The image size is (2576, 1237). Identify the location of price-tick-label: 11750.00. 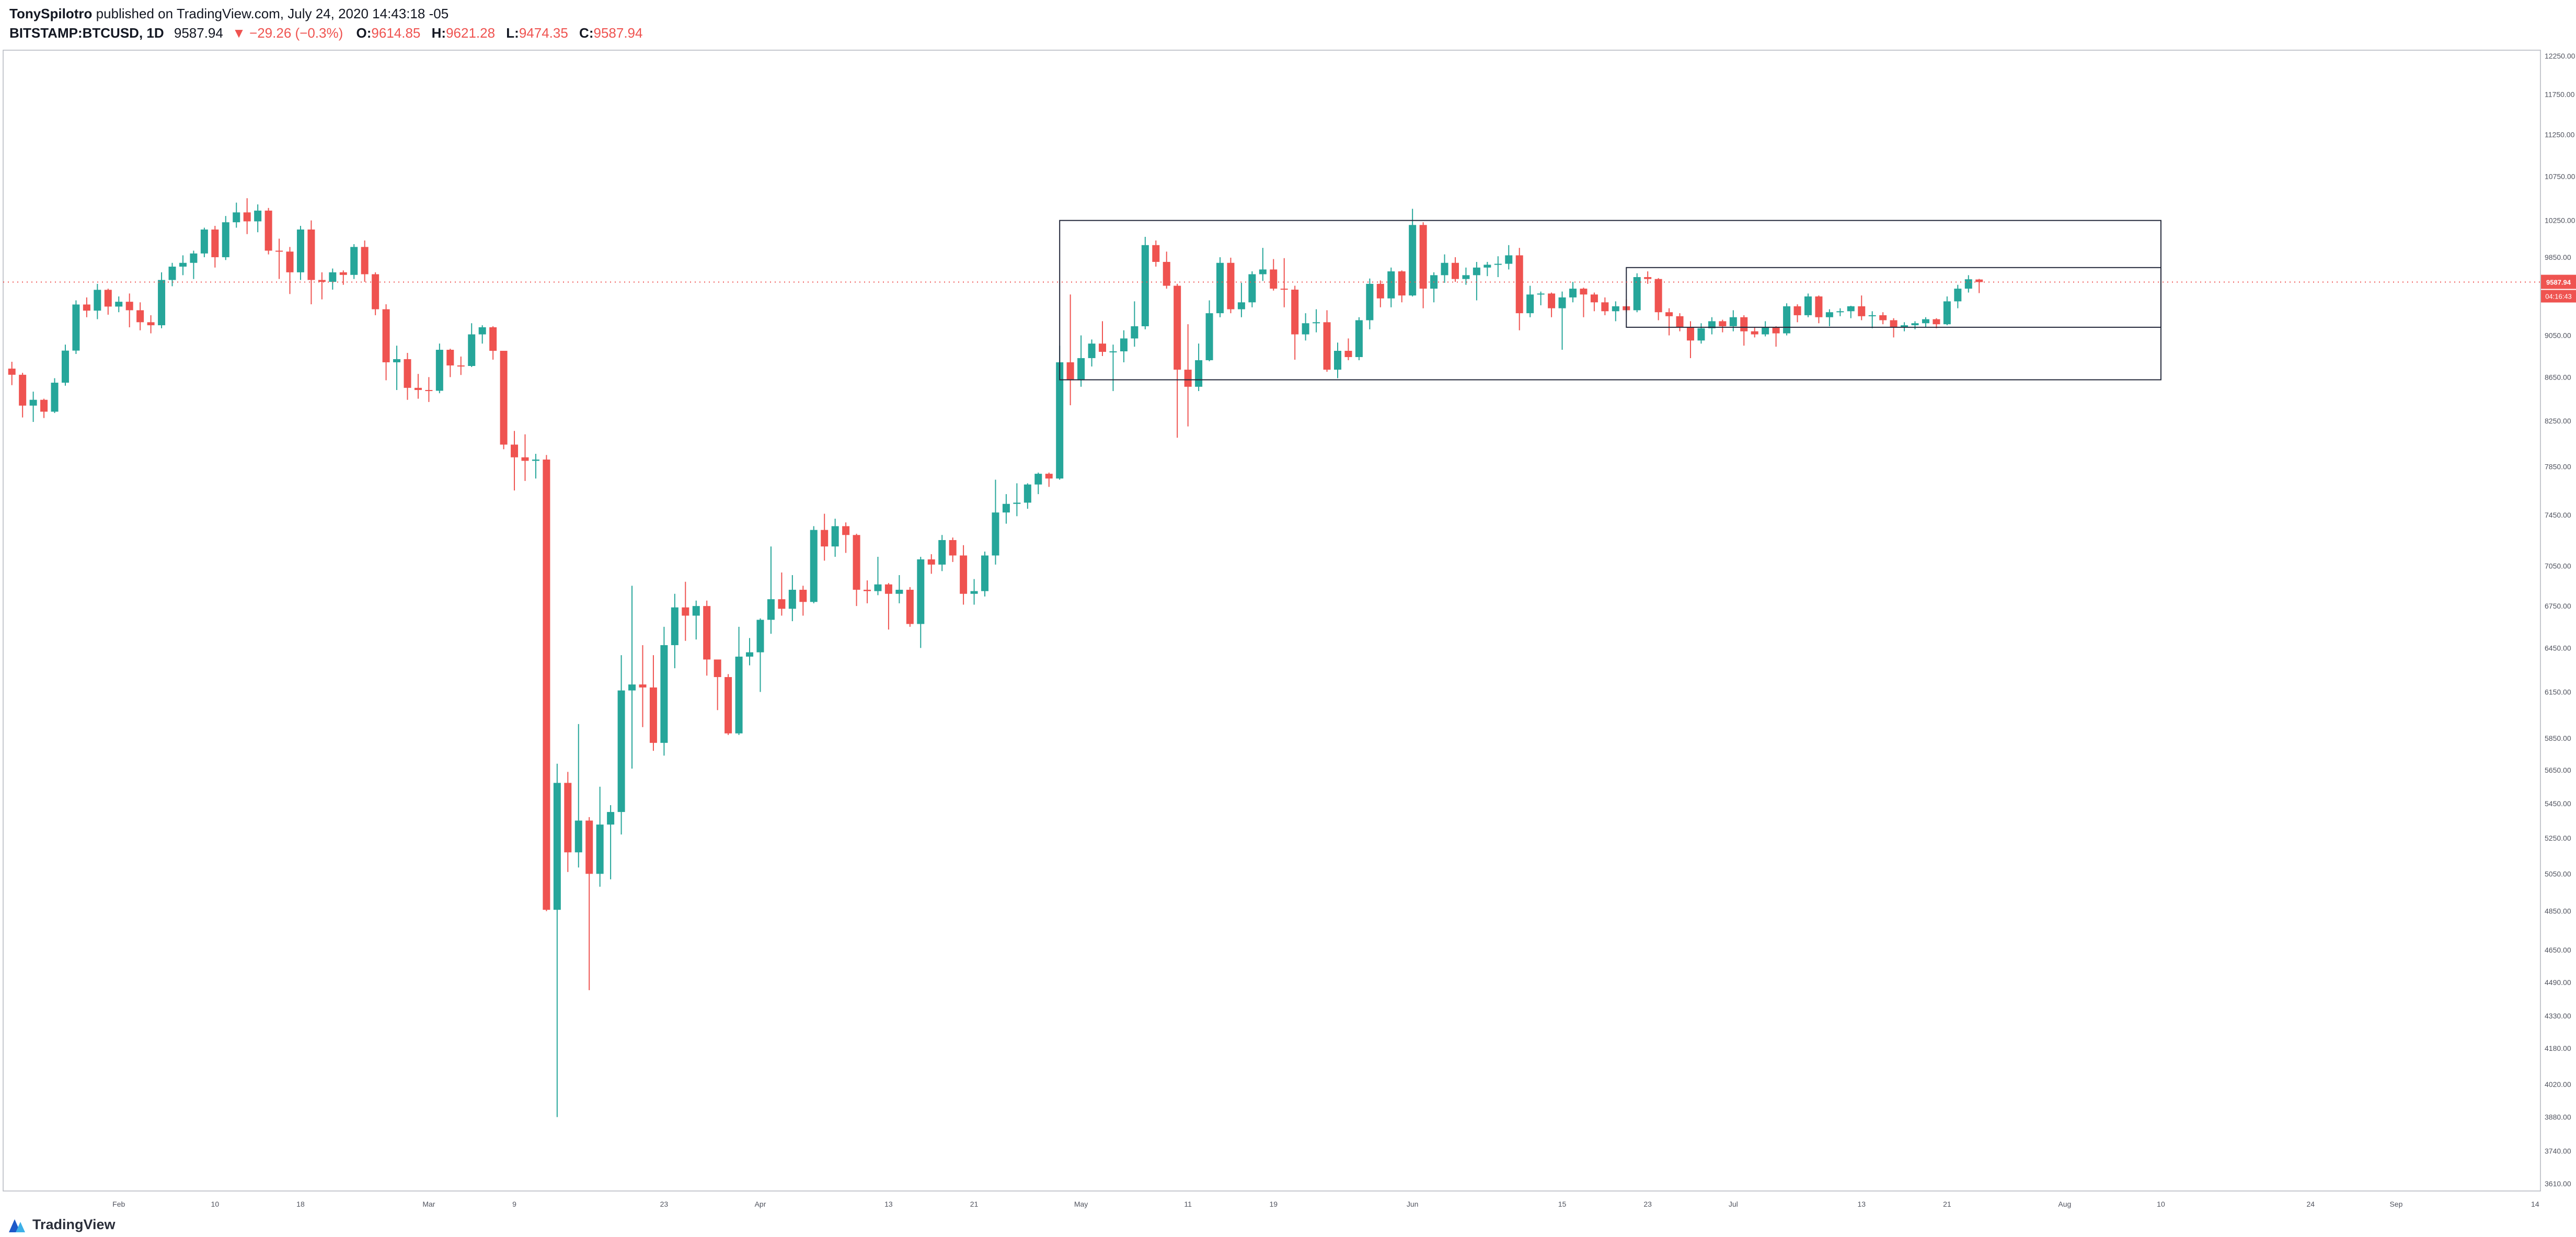
(2560, 95).